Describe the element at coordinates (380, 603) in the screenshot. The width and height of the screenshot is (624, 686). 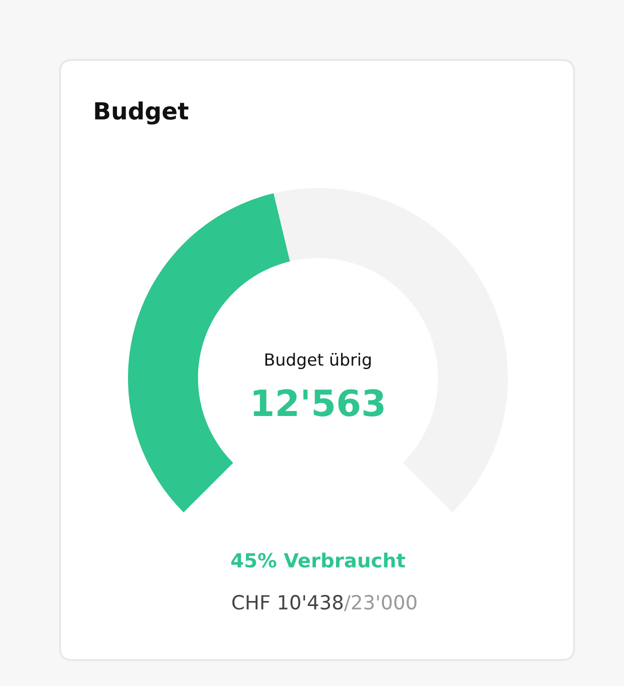
I see `text: /23'000` at that location.